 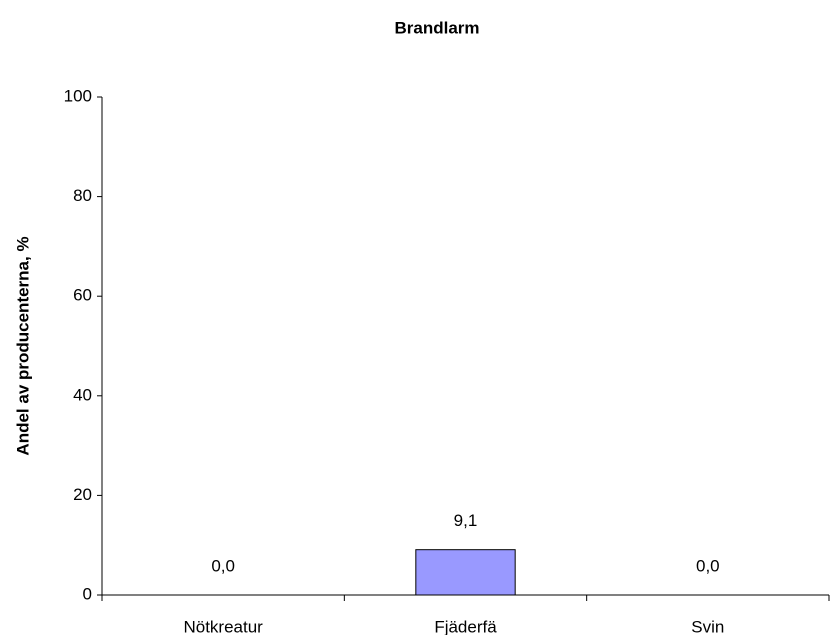 I want to click on y-tick-label: 40, so click(x=82, y=394).